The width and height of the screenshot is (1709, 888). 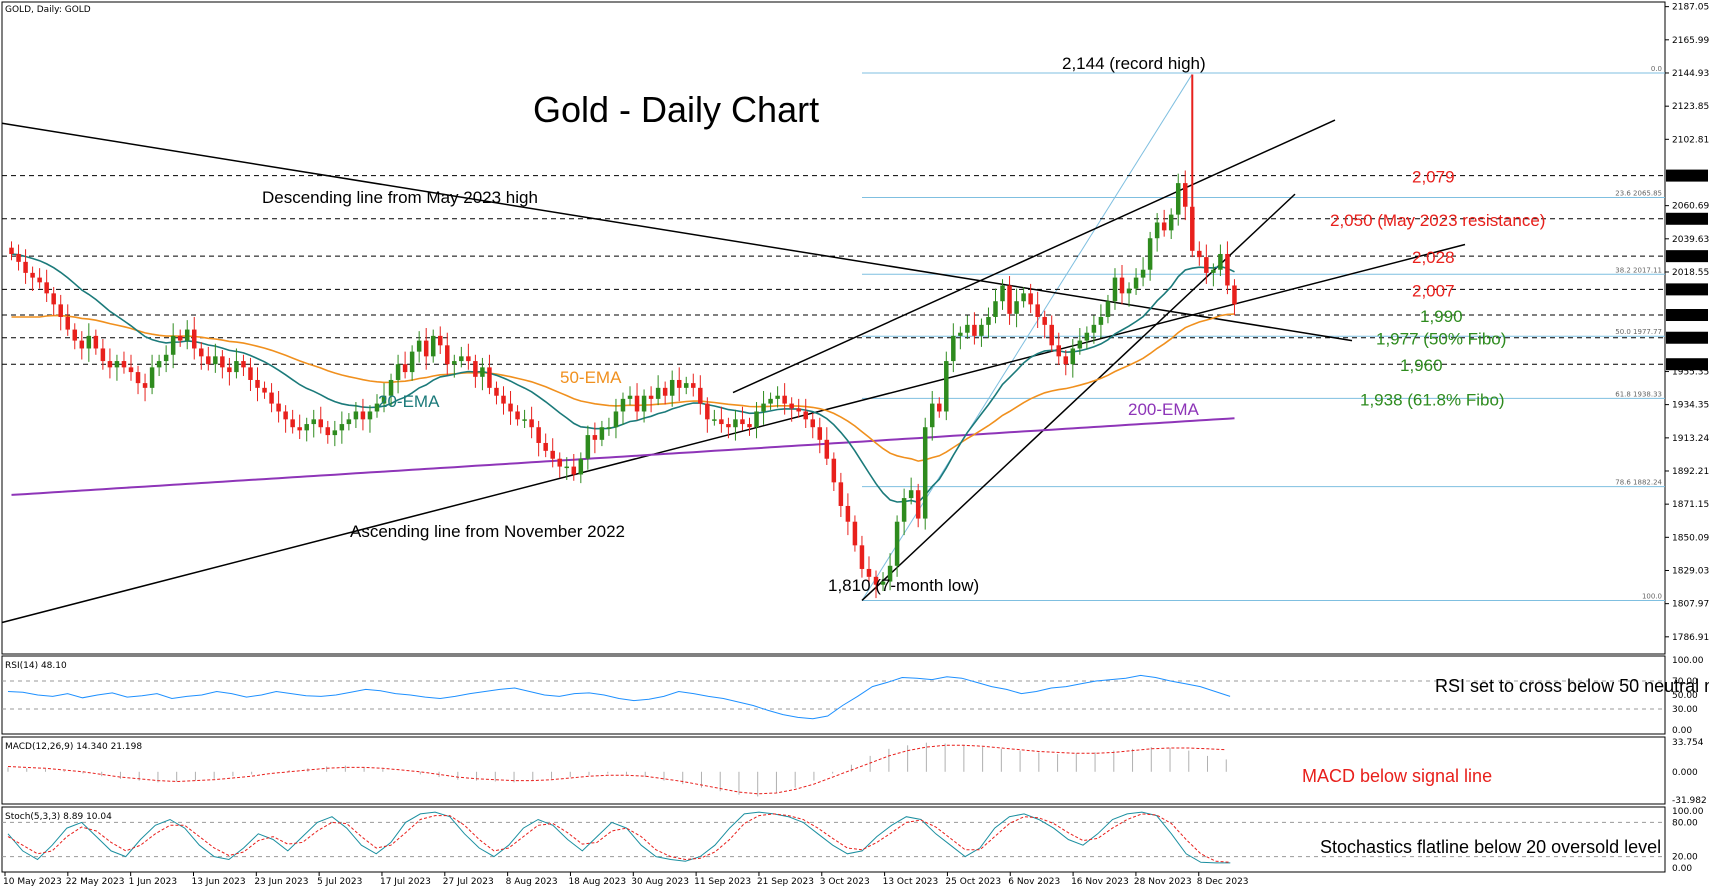 I want to click on macd-label: MACD(12,26,9) 14.340 21.198, so click(x=73, y=747).